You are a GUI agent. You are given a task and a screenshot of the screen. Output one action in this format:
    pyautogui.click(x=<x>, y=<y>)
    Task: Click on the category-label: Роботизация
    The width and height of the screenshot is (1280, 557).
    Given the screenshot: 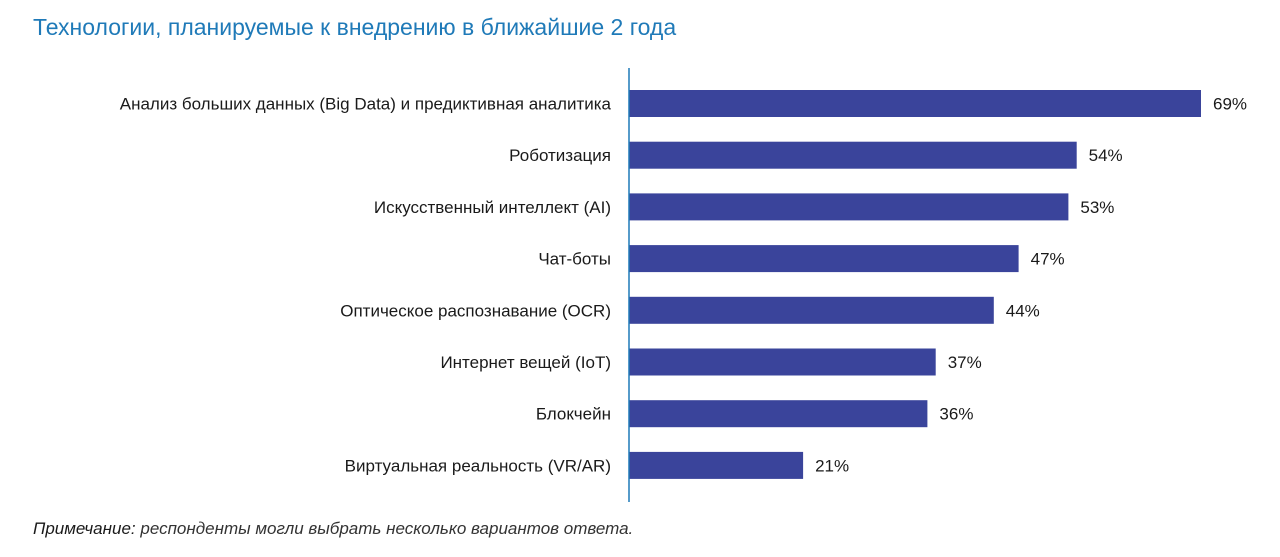 What is the action you would take?
    pyautogui.click(x=560, y=155)
    